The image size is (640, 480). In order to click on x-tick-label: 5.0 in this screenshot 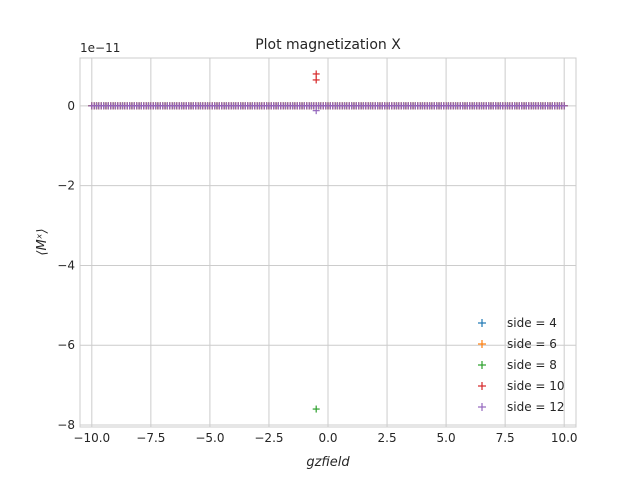, I will do `click(446, 438)`.